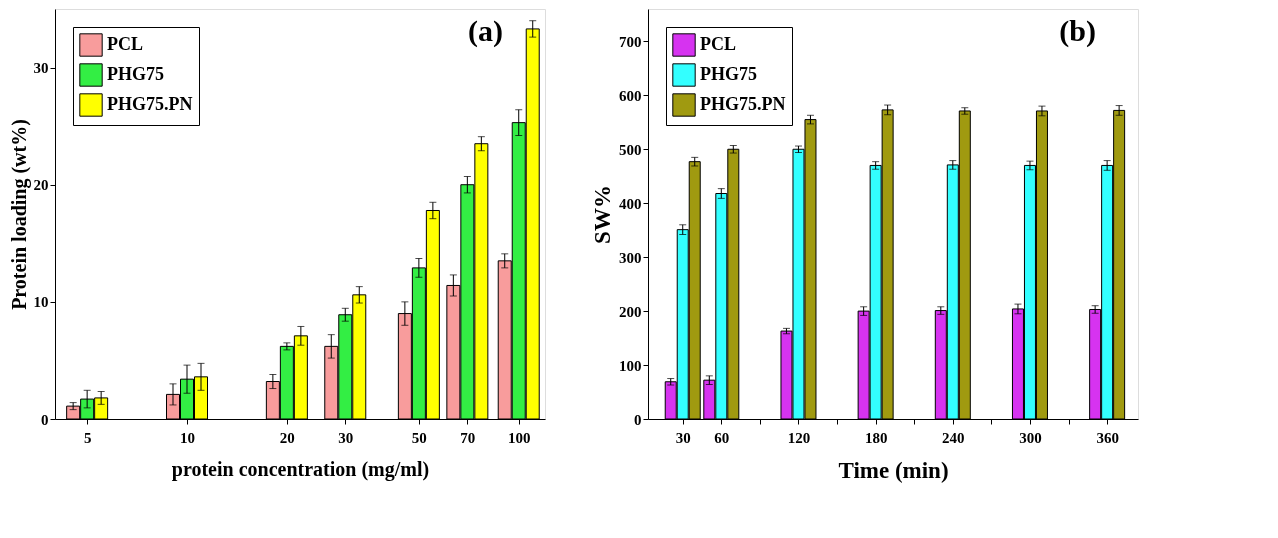 This screenshot has width=1278, height=538. What do you see at coordinates (630, 257) in the screenshot?
I see `y-tick-label: 300` at bounding box center [630, 257].